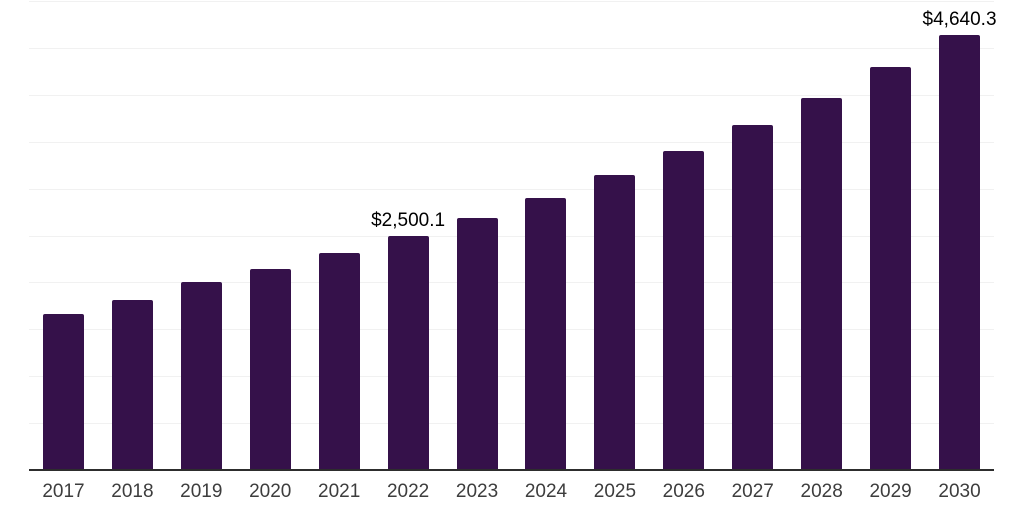 This screenshot has width=1024, height=512. Describe the element at coordinates (477, 491) in the screenshot. I see `x-tick-label-2023: 2023` at that location.